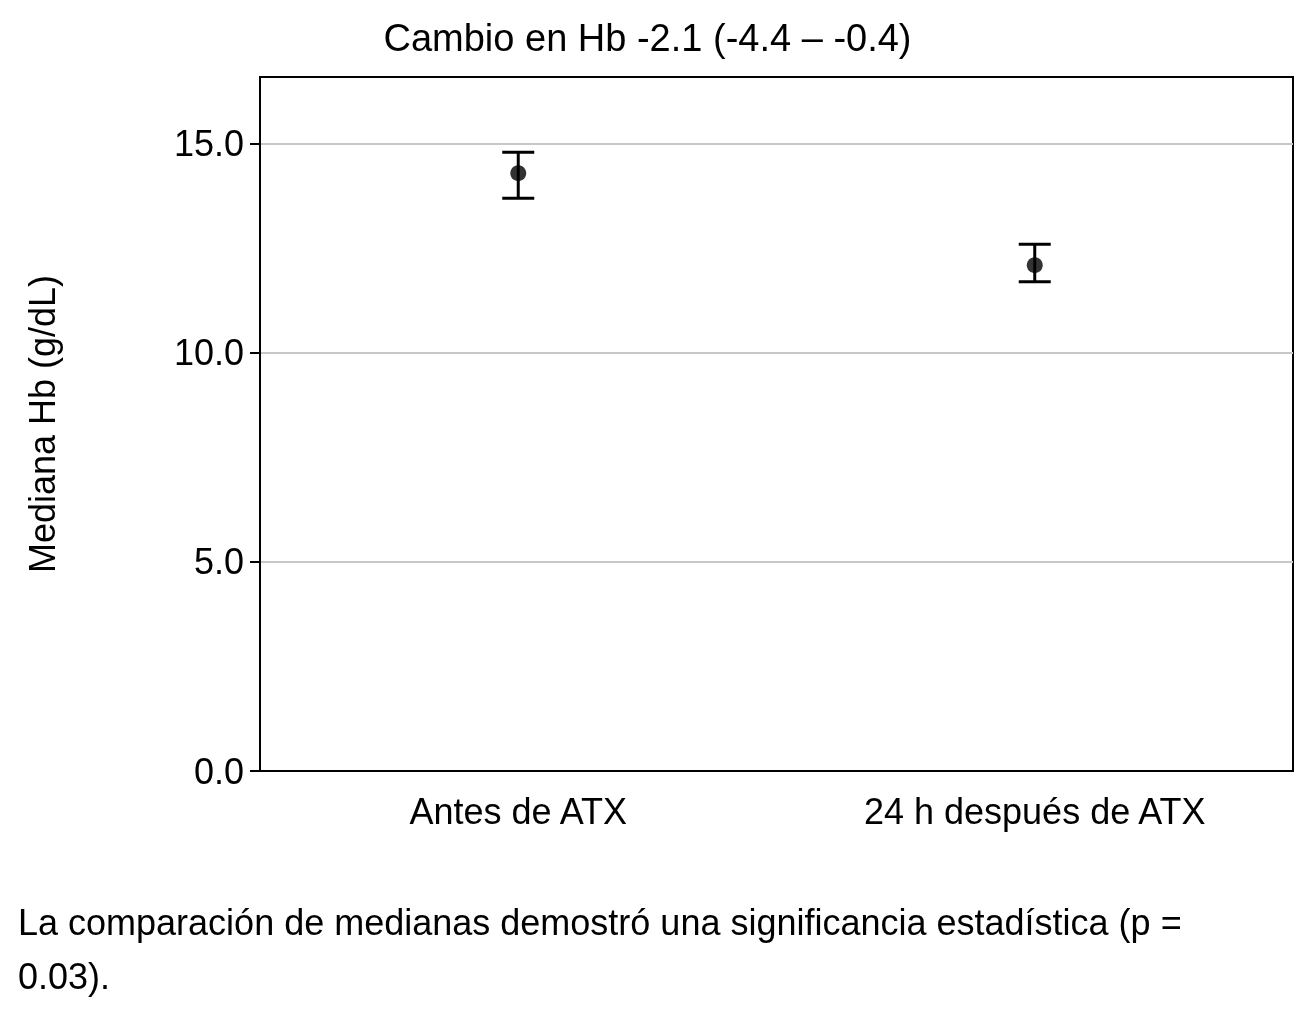 The height and width of the screenshot is (1024, 1295). Describe the element at coordinates (605, 949) in the screenshot. I see `text: La comparación de medianas demostró una significancia estadística (p = 0.03).` at that location.